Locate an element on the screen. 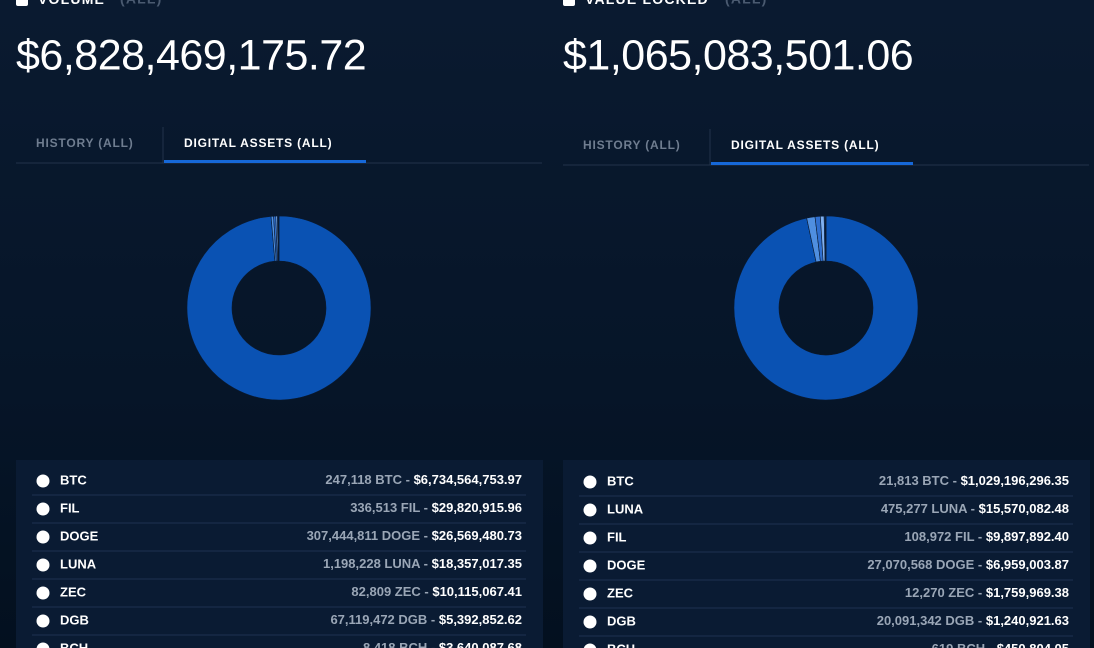 Image resolution: width=1094 pixels, height=648 pixels. asset-value: 475,277 LUNA - $15,570,082.48 is located at coordinates (975, 508).